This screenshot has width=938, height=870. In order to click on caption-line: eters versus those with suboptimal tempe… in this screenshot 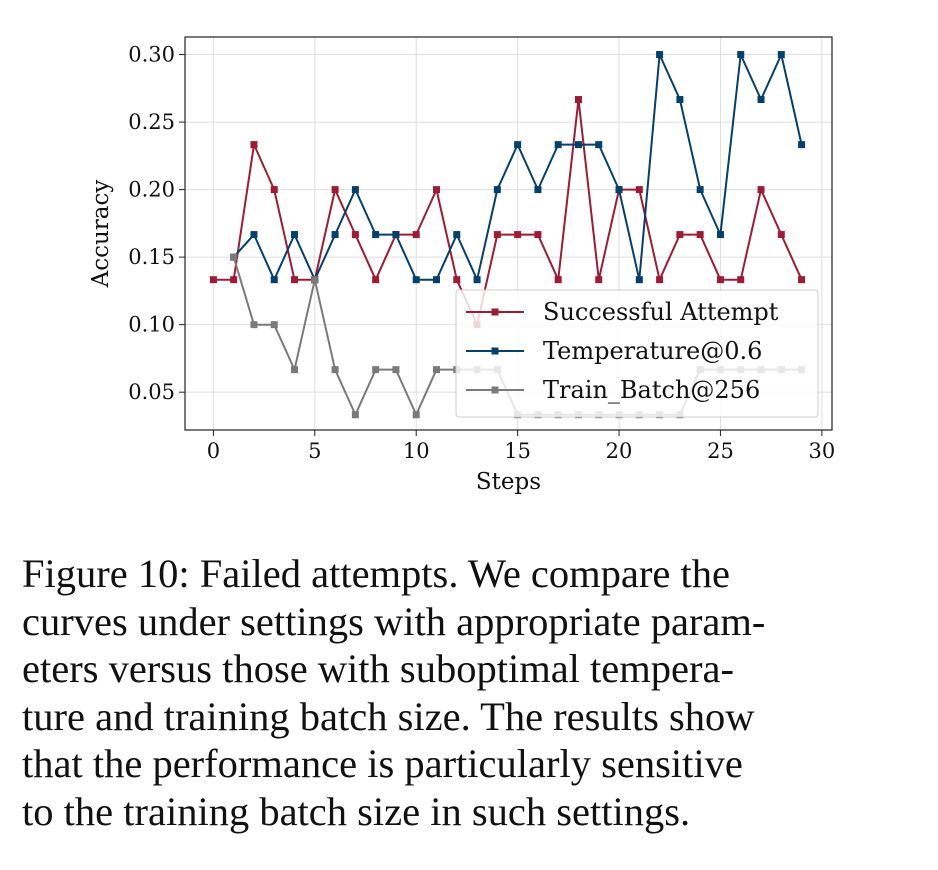, I will do `click(378, 668)`.